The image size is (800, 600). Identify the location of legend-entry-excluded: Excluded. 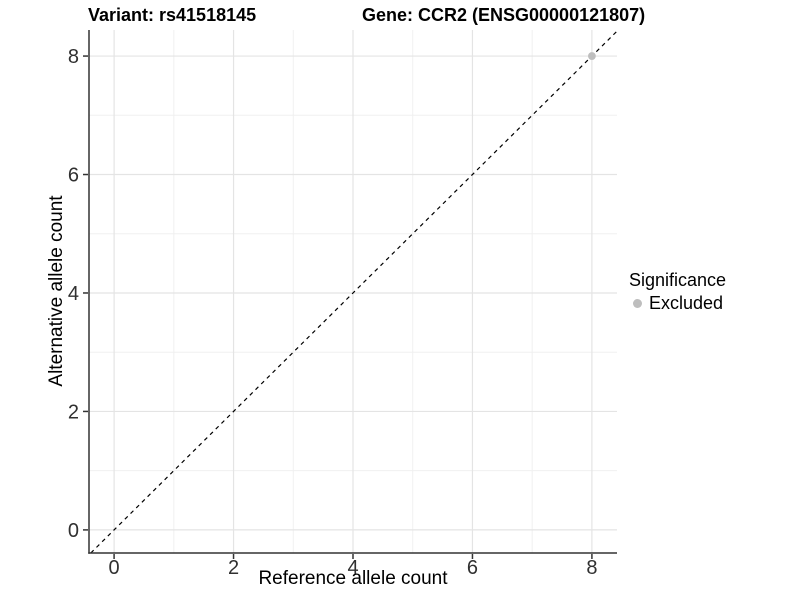
(677, 303).